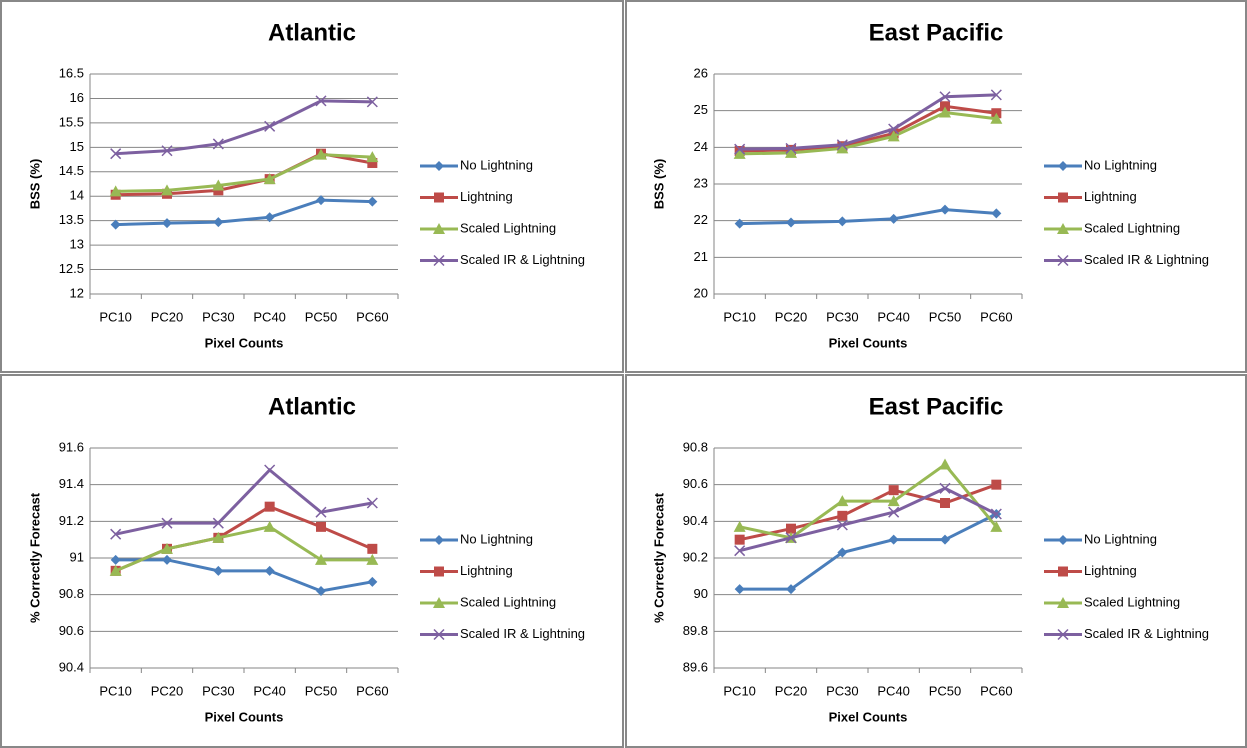 The width and height of the screenshot is (1247, 748). What do you see at coordinates (77, 556) in the screenshot?
I see `y-tick-label: 91` at bounding box center [77, 556].